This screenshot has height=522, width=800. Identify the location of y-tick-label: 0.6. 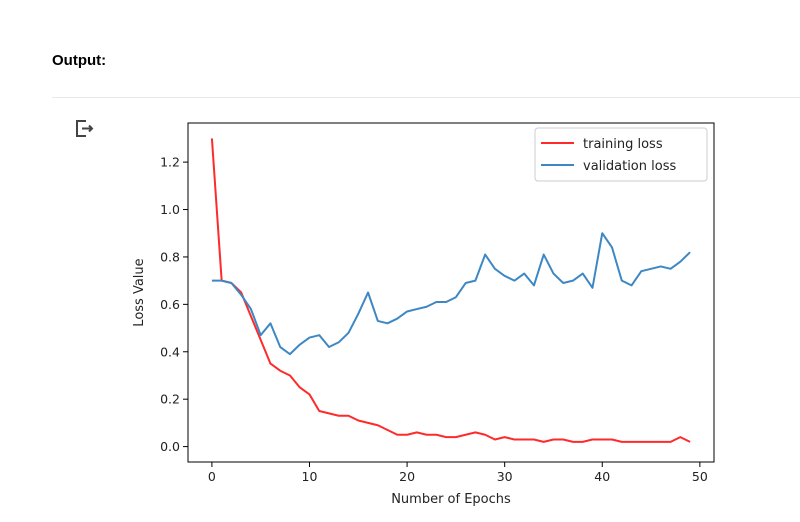
(170, 304).